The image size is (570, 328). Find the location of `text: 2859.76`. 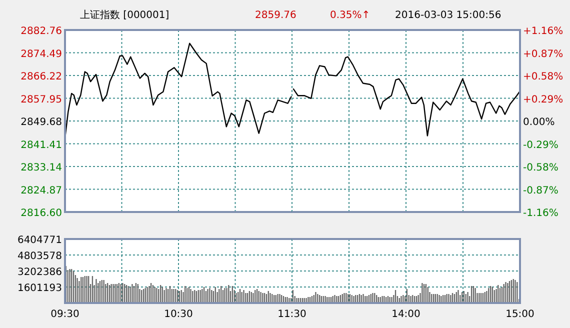

text: 2859.76 is located at coordinates (275, 15).